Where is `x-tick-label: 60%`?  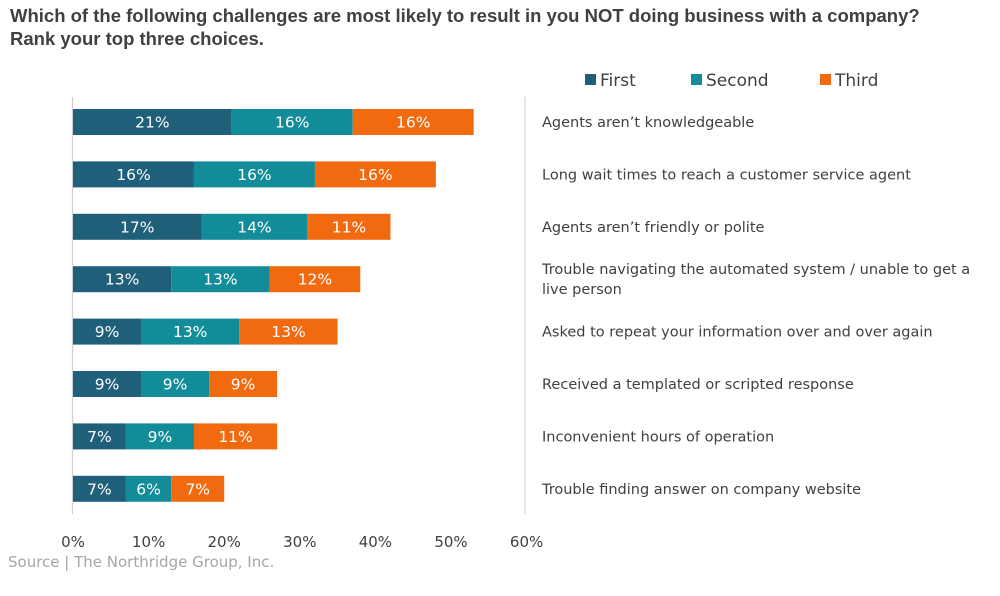 x-tick-label: 60% is located at coordinates (526, 542).